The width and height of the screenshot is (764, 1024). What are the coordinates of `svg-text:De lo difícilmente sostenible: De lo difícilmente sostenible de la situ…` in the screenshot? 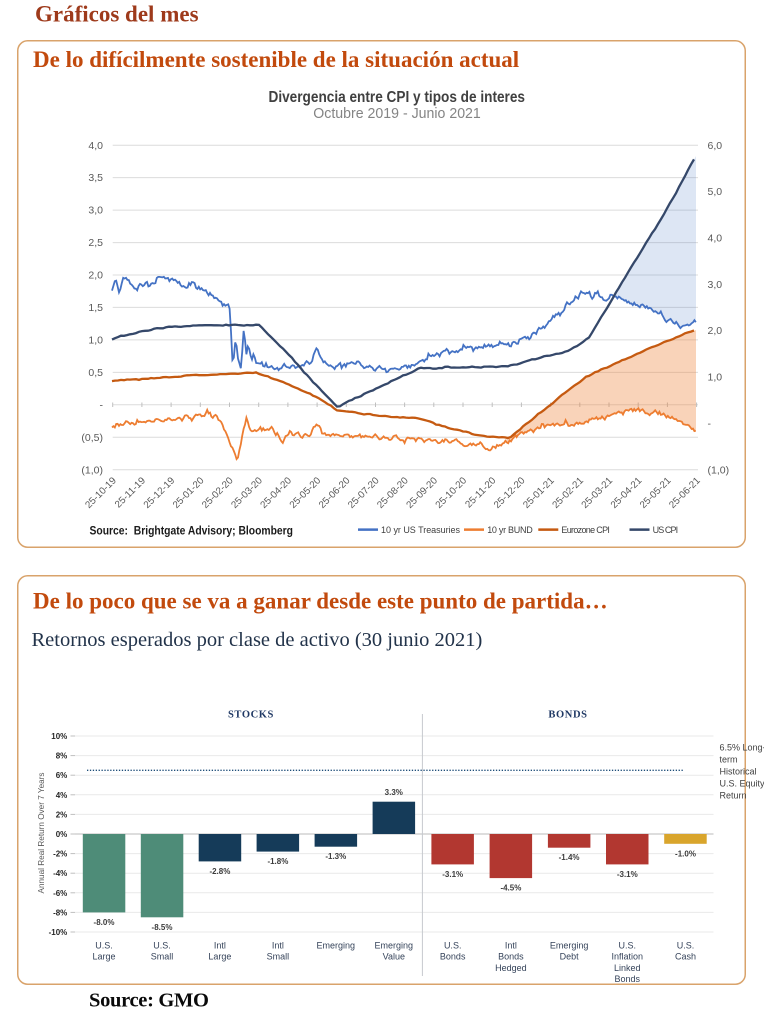 It's located at (276, 59).